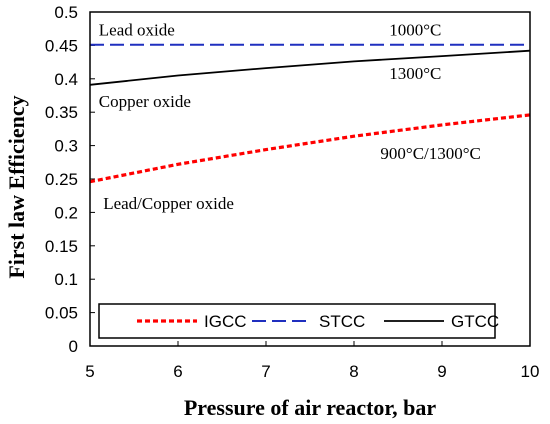 This screenshot has height=424, width=550. I want to click on x-tick-label: 8, so click(353, 371).